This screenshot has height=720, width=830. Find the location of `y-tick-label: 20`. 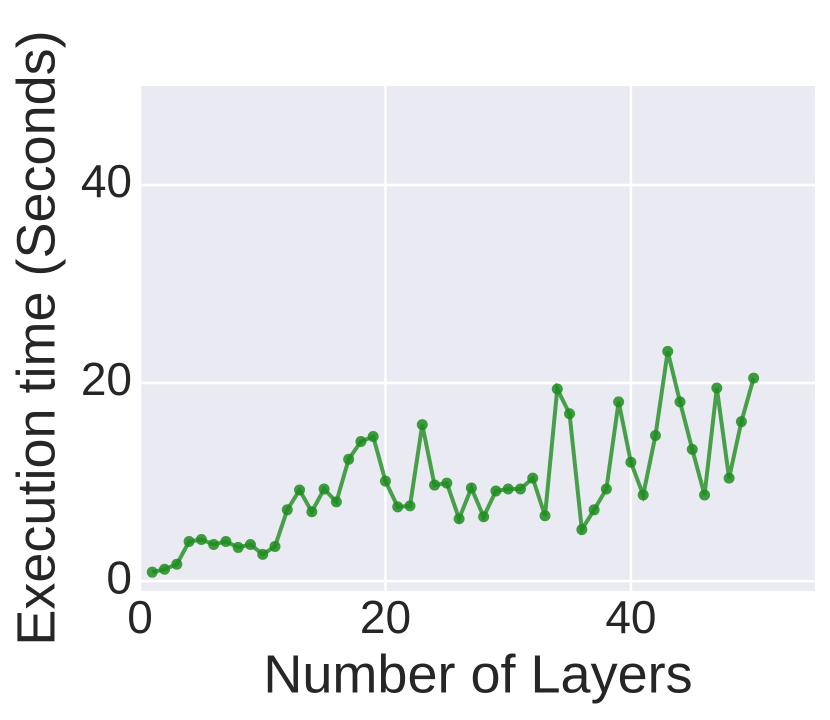

y-tick-label: 20 is located at coordinates (106, 379).